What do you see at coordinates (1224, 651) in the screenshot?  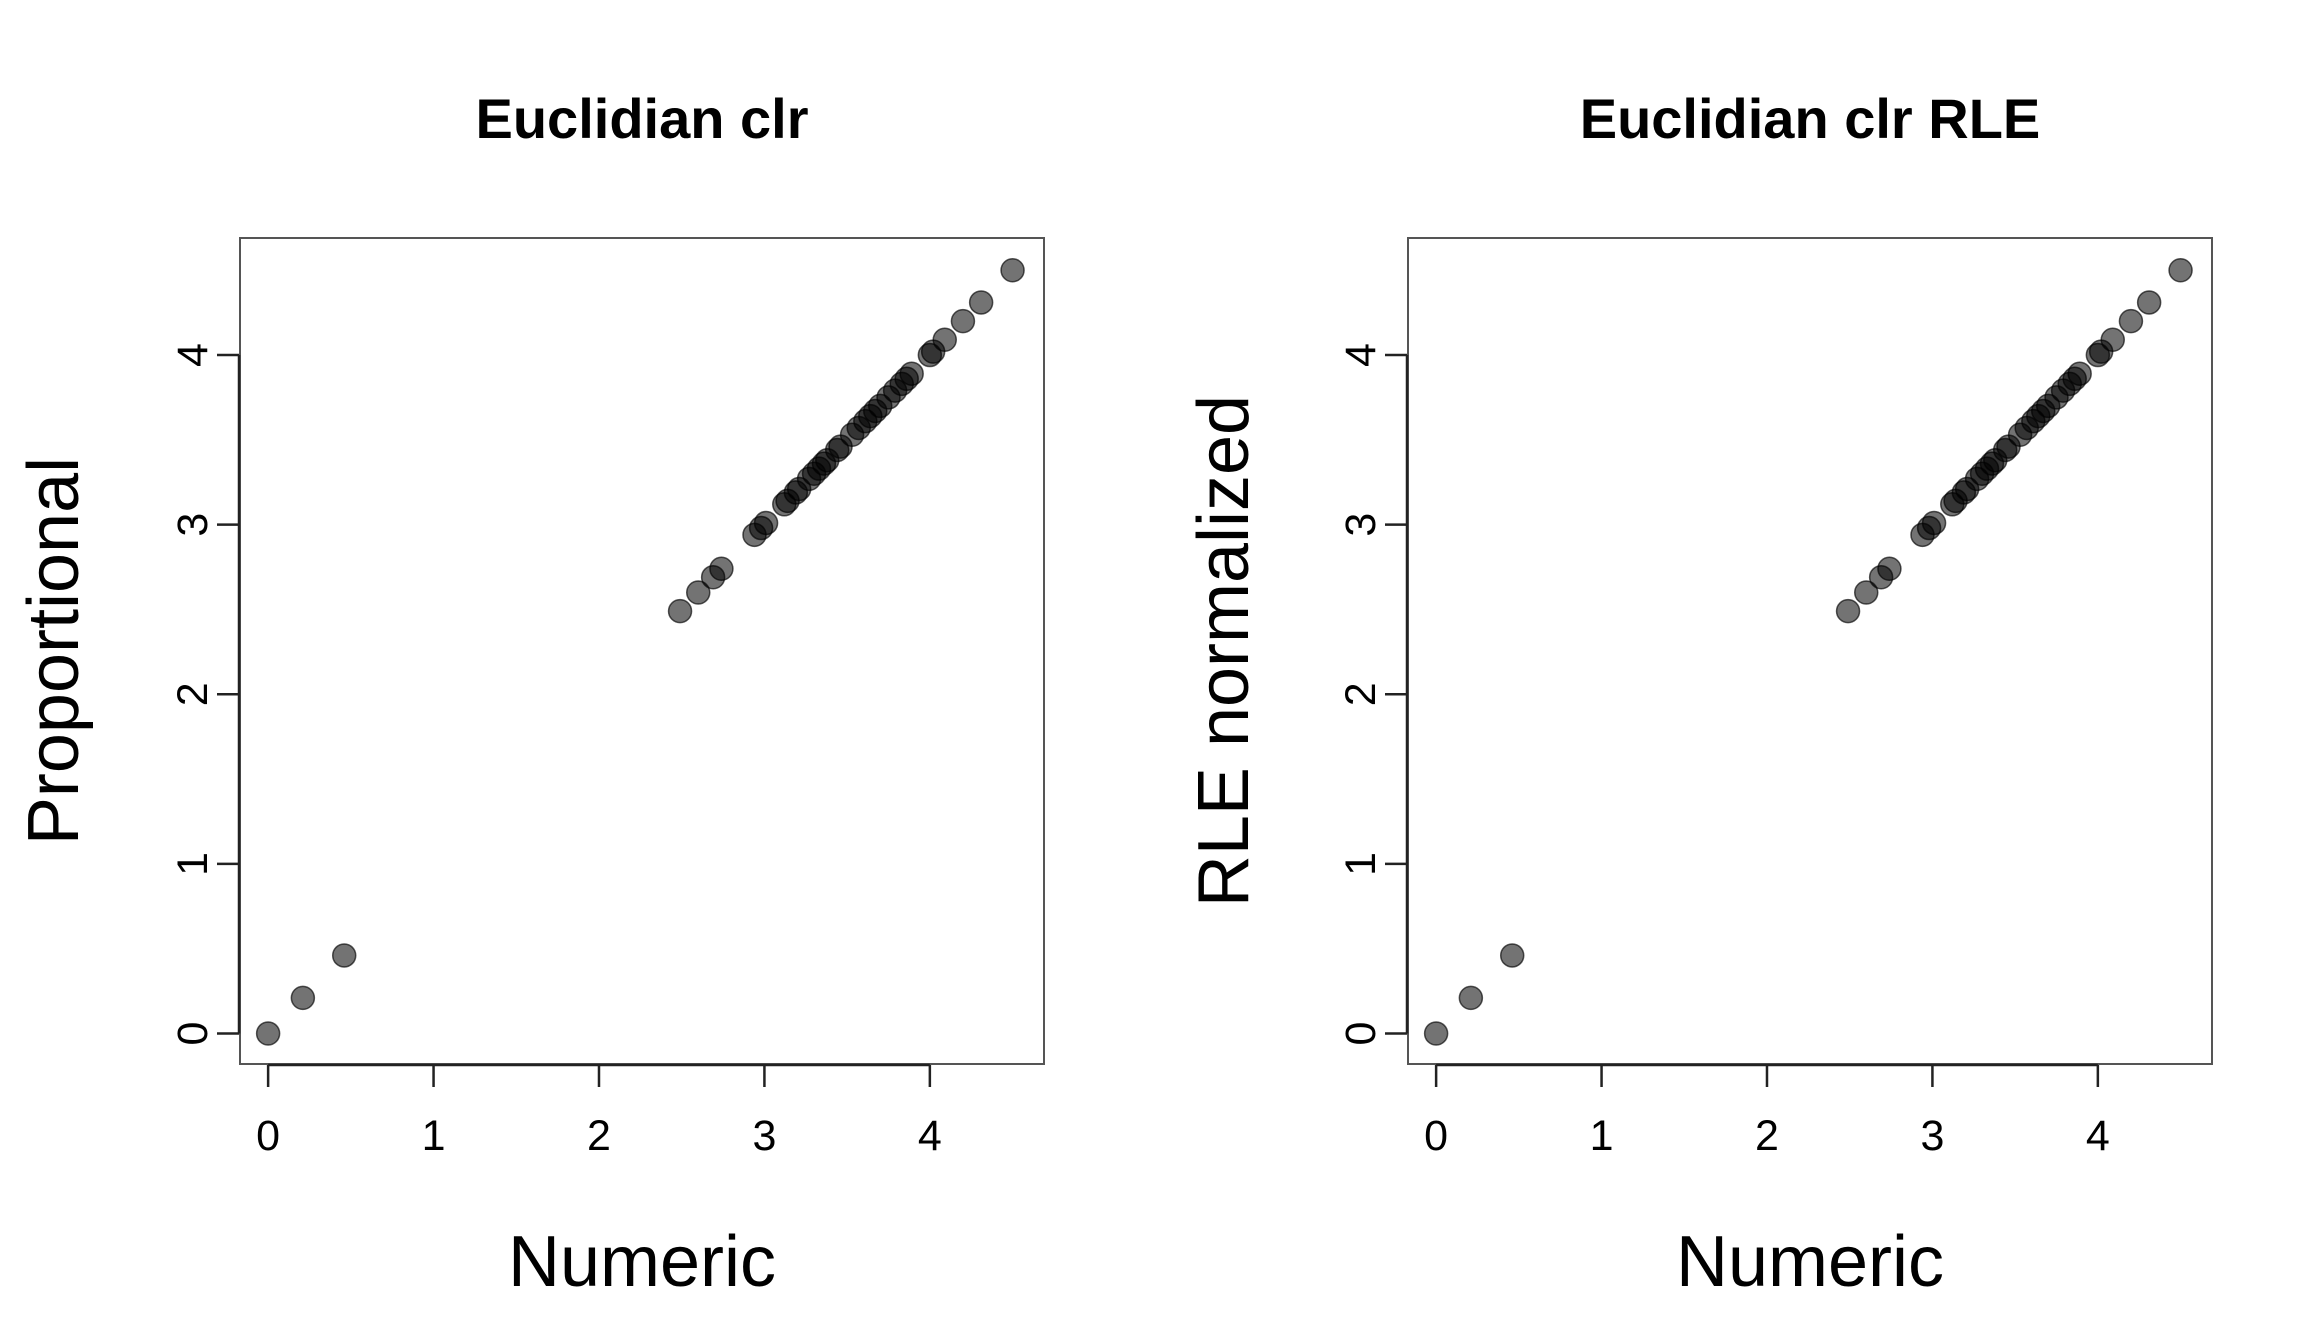 I see `y-axis-label: RLE normalized` at bounding box center [1224, 651].